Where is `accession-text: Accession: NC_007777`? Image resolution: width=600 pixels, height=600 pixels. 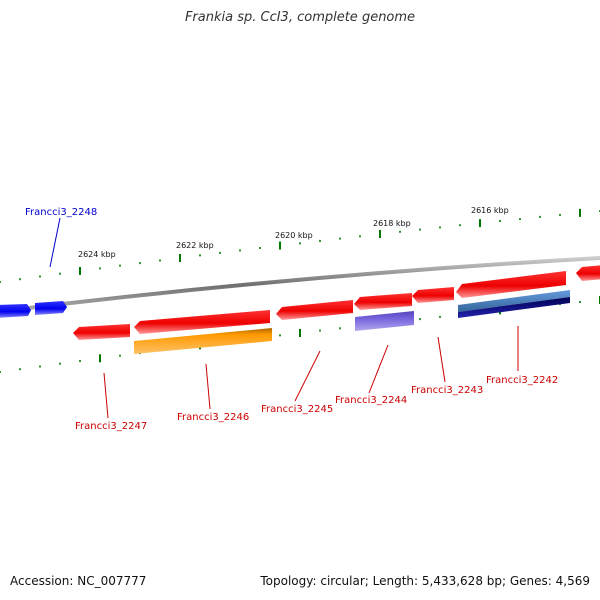 accession-text: Accession: NC_007777 is located at coordinates (78, 581).